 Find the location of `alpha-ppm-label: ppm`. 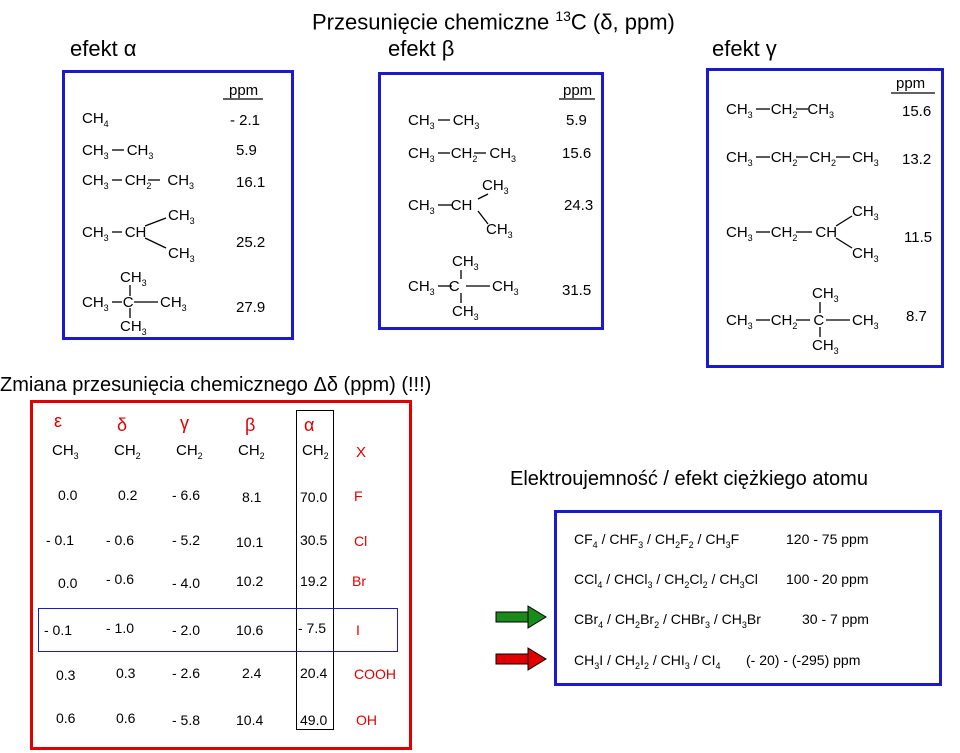

alpha-ppm-label: ppm is located at coordinates (244, 90).